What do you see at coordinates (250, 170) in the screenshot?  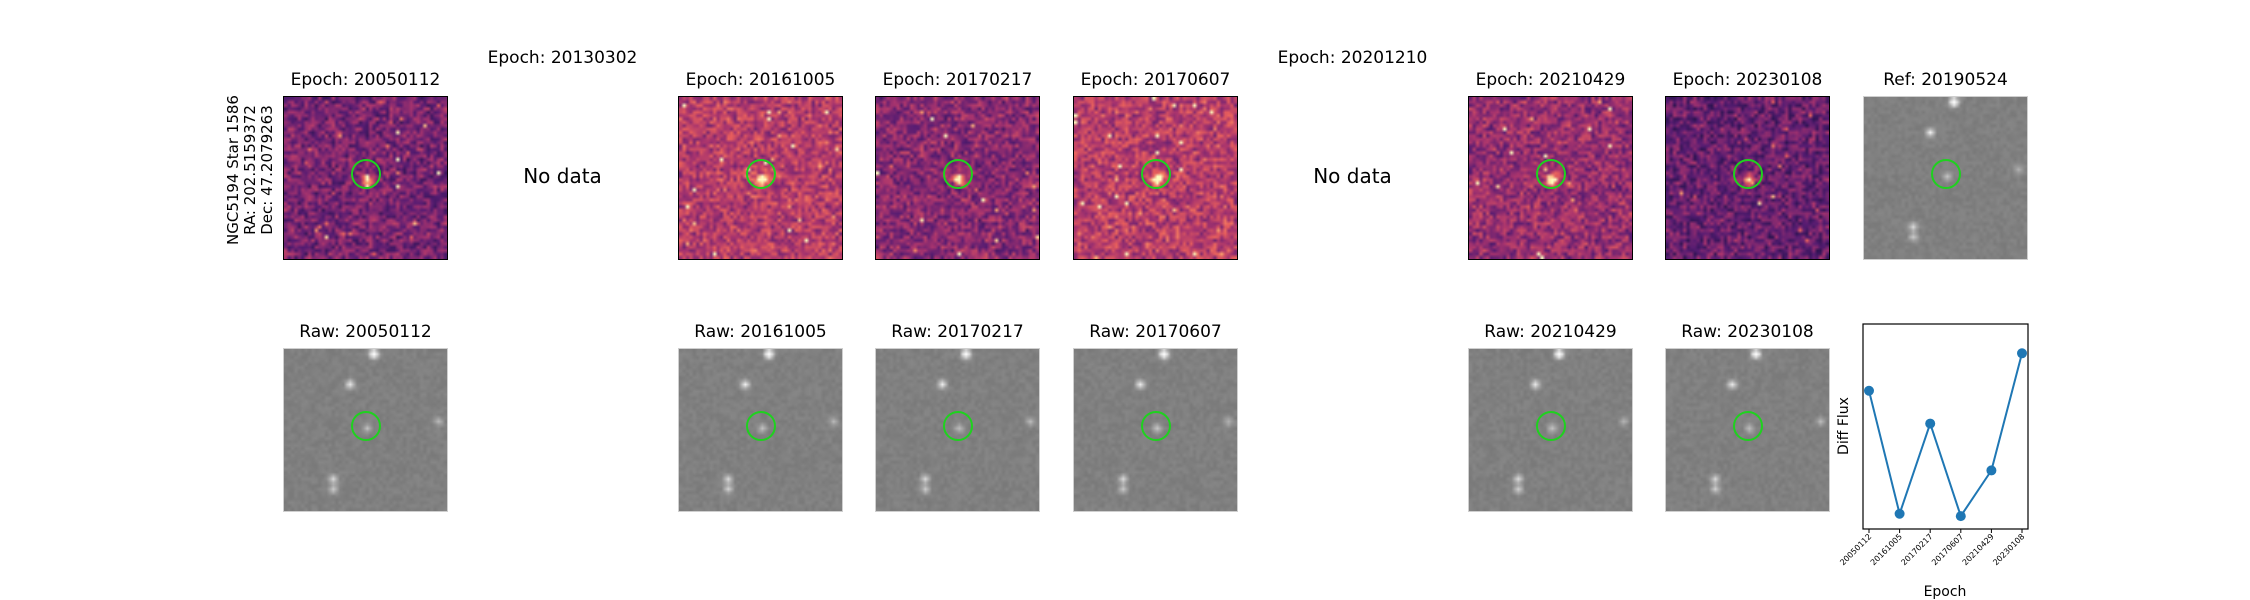 I see `star-ra: RA: 202.5159372` at bounding box center [250, 170].